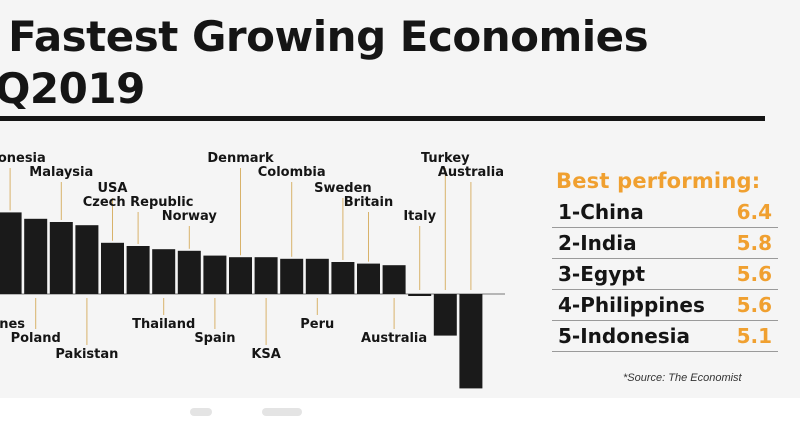 Image resolution: width=800 pixels, height=421 pixels. Describe the element at coordinates (624, 336) in the screenshot. I see `country-name: 5-Indonesia` at that location.